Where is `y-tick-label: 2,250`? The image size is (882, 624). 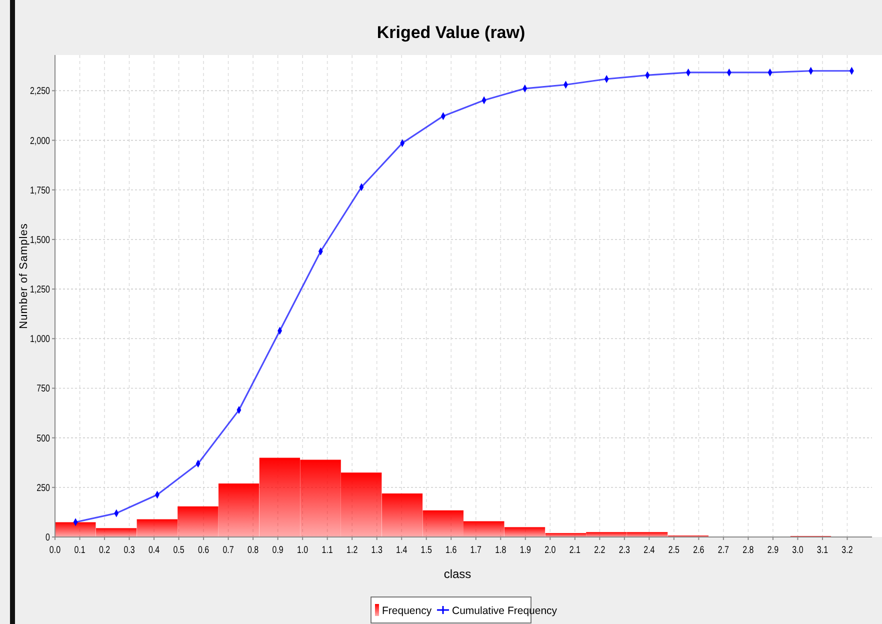 y-tick-label: 2,250 is located at coordinates (40, 90).